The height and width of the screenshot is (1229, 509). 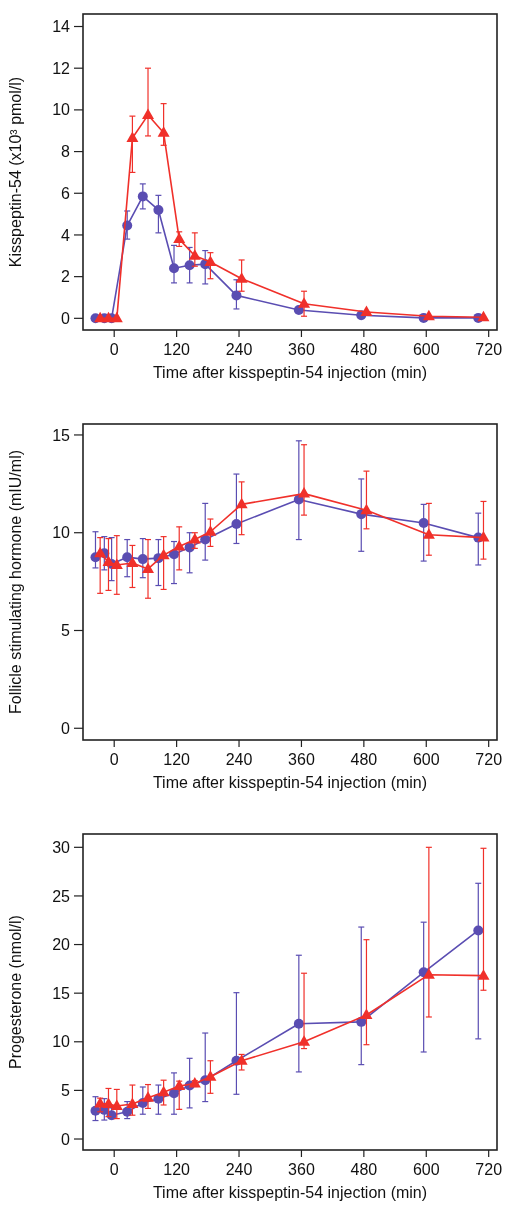 What do you see at coordinates (61, 945) in the screenshot?
I see `y-tick-label: 20` at bounding box center [61, 945].